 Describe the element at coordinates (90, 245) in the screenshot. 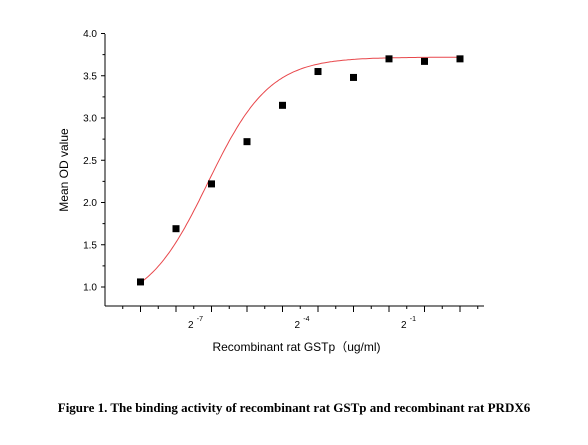

I see `y-tick-label: 1.5` at that location.